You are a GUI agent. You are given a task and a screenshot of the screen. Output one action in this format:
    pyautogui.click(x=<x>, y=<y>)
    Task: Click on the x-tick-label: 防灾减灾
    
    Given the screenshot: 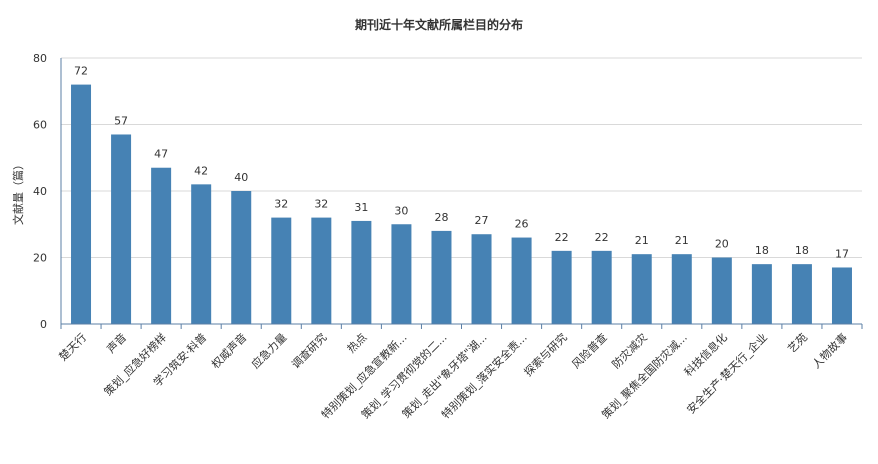 What is the action you would take?
    pyautogui.click(x=629, y=350)
    